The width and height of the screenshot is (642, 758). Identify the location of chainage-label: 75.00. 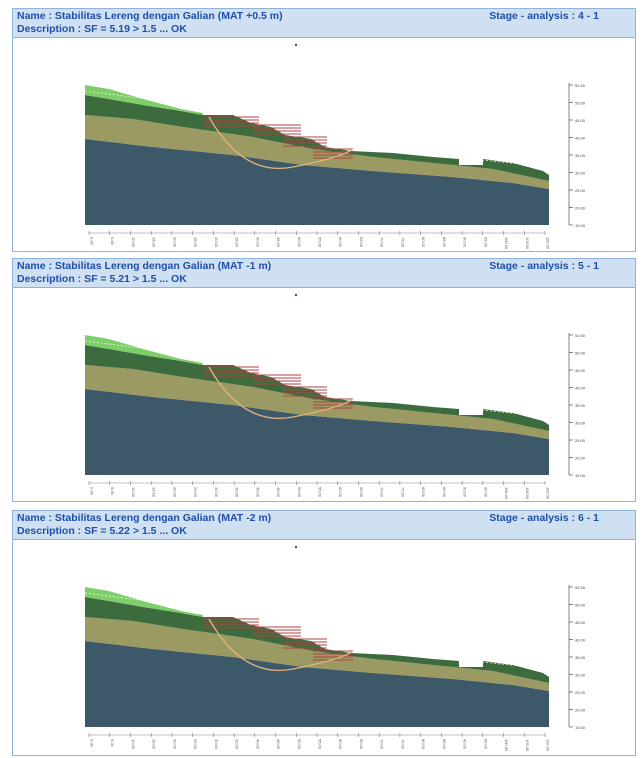
(402, 242).